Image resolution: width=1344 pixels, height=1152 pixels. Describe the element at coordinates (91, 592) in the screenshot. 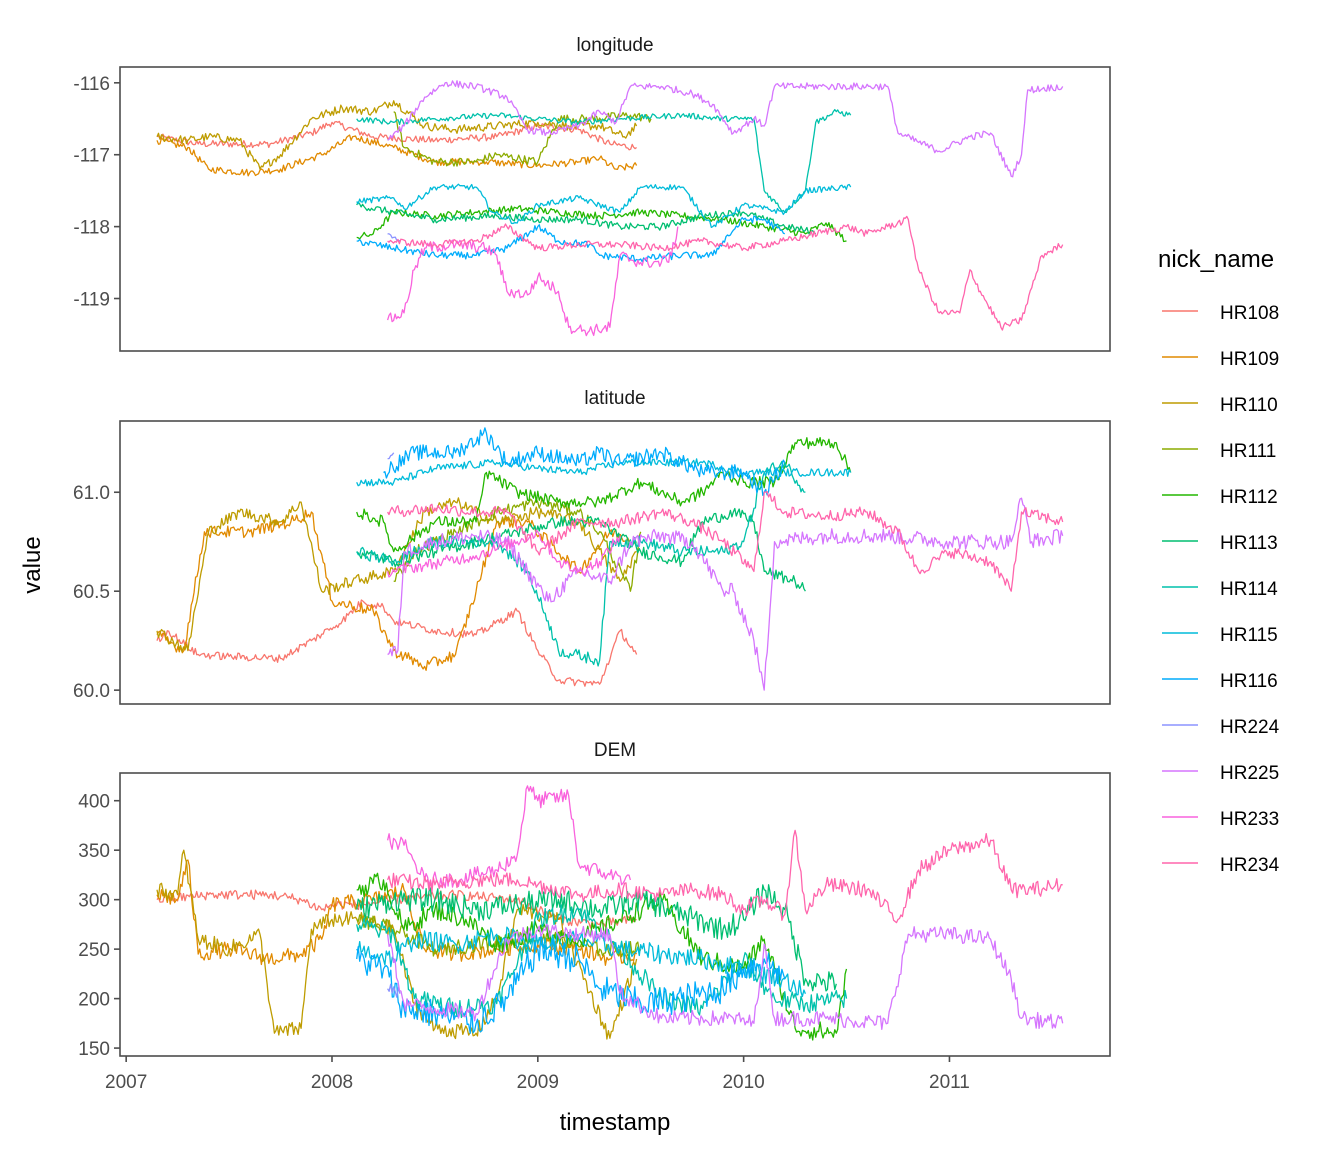

I see `y-tick-label: 60.5` at that location.